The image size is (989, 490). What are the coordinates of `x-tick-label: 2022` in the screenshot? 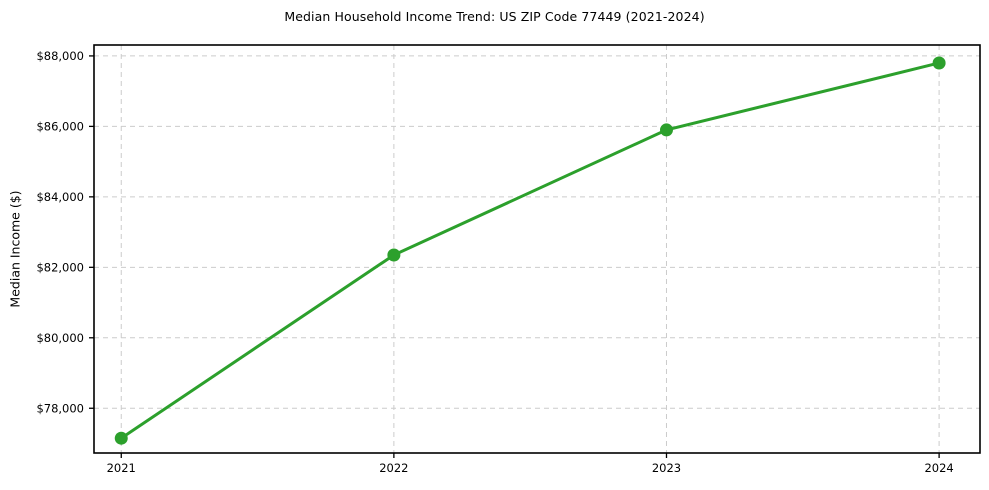 It's located at (393, 468).